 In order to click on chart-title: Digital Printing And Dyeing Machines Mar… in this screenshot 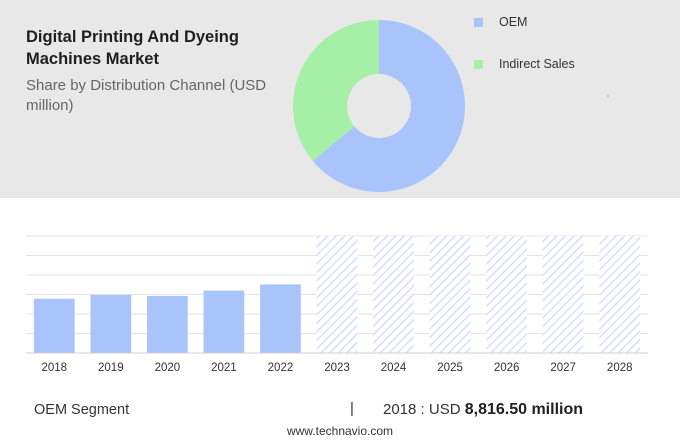, I will do `click(132, 48)`.